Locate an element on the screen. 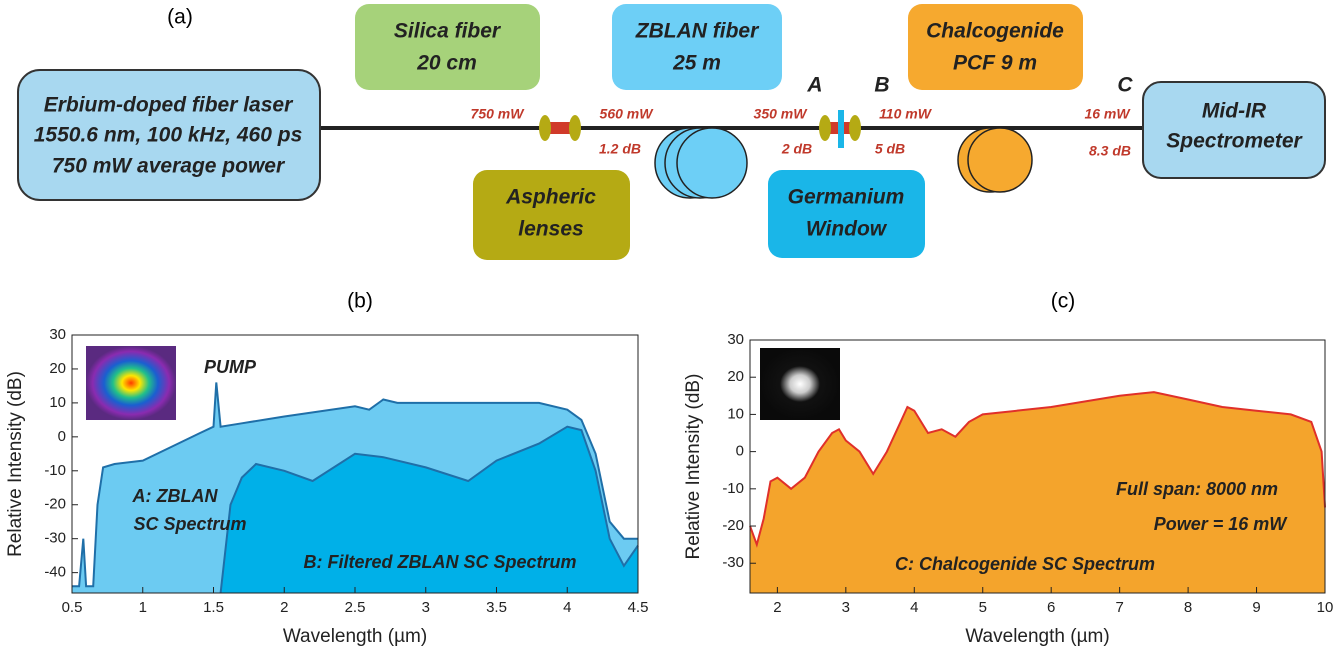 The height and width of the screenshot is (662, 1333). point-label: C is located at coordinates (1125, 85).